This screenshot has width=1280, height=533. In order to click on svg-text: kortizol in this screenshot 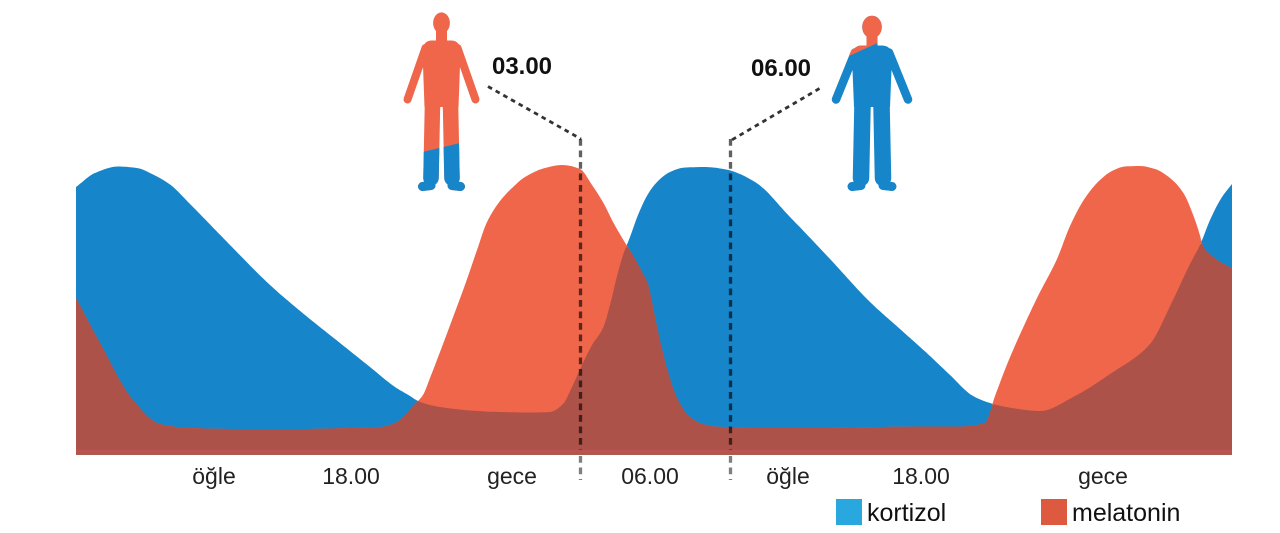, I will do `click(906, 513)`.